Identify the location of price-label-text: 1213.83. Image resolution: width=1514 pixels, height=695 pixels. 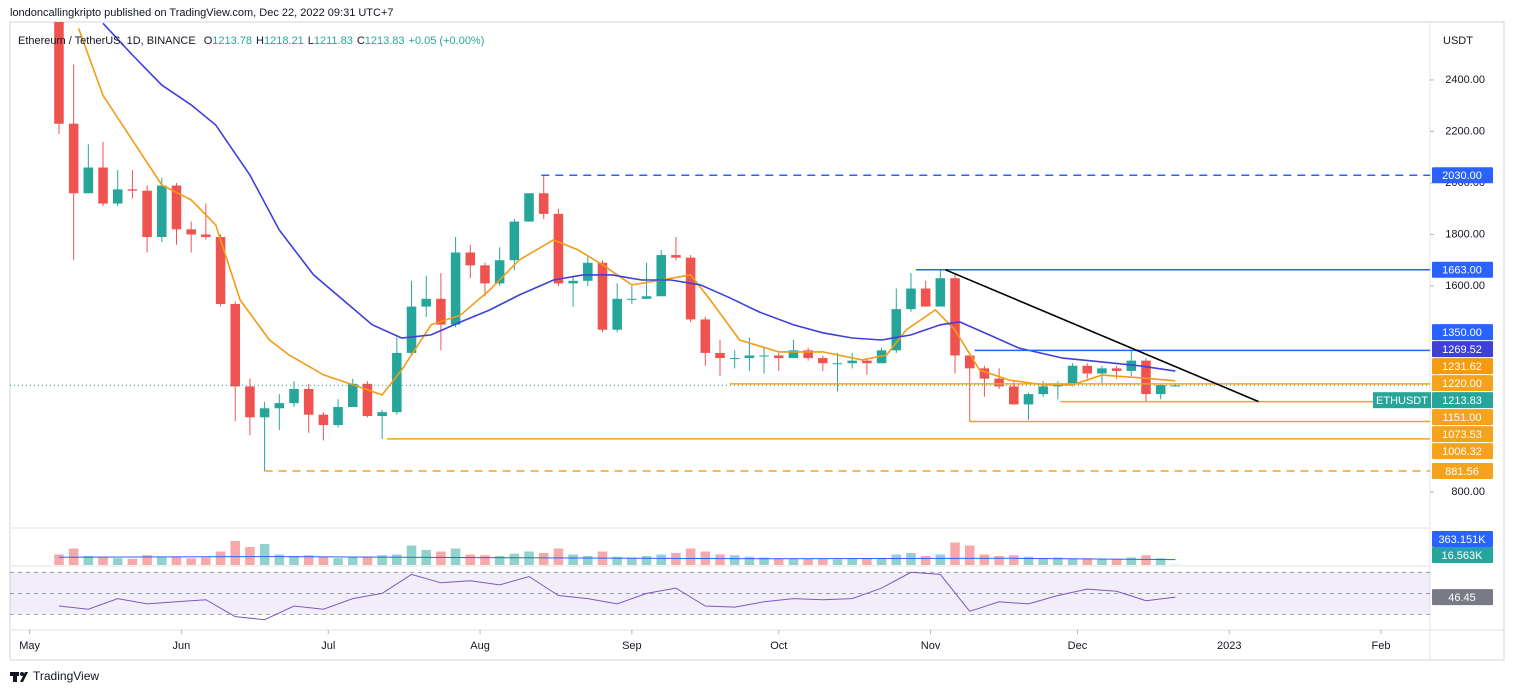
(1462, 401).